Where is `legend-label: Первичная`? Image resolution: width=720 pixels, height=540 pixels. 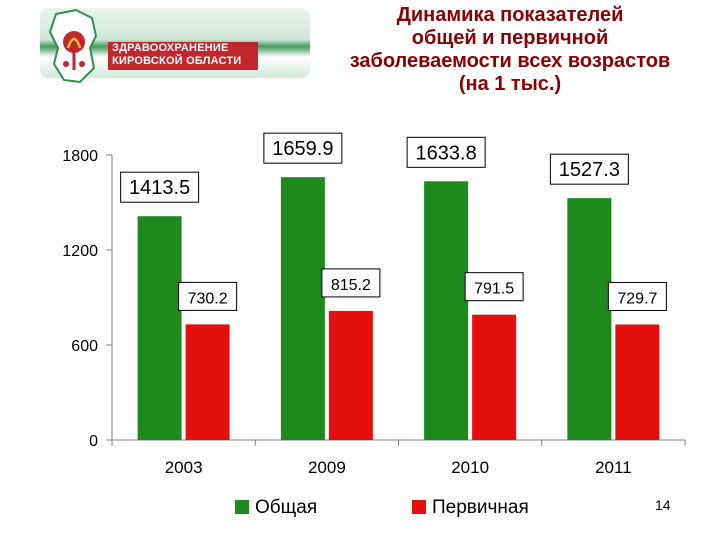
legend-label: Первичная is located at coordinates (480, 507).